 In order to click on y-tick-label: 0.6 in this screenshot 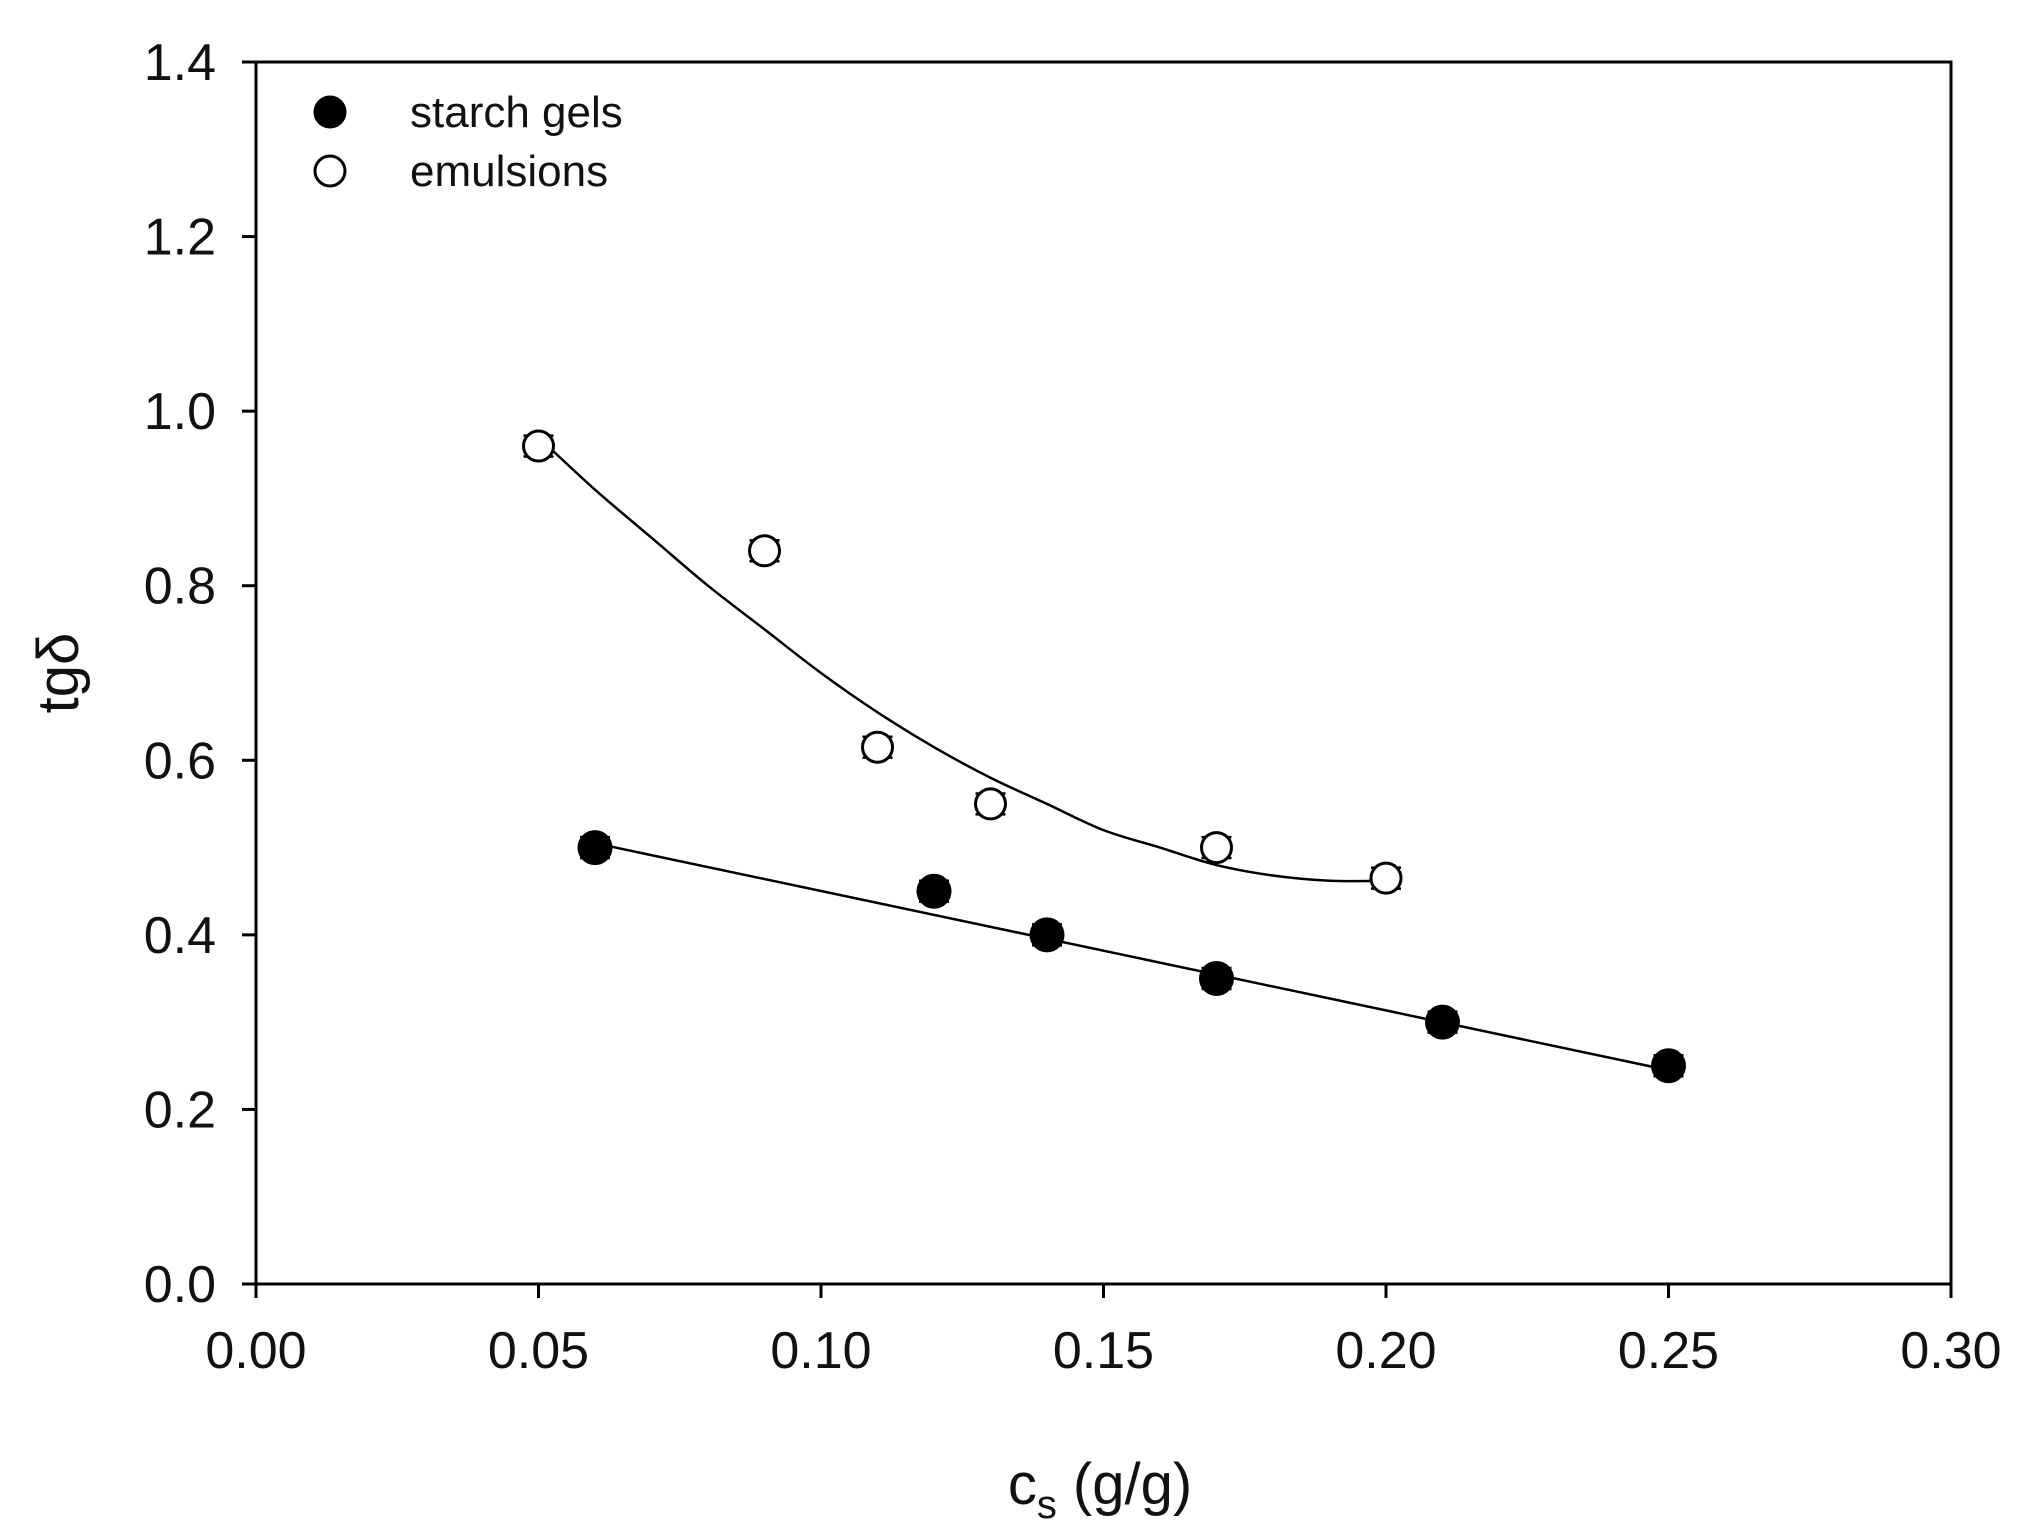, I will do `click(180, 761)`.